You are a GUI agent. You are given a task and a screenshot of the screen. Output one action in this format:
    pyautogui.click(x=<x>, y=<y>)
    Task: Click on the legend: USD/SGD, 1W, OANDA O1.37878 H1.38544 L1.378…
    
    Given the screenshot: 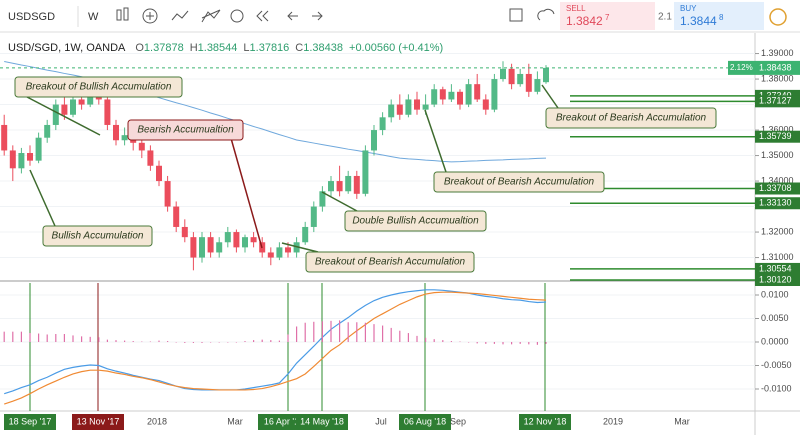 What is the action you would take?
    pyautogui.click(x=225, y=48)
    